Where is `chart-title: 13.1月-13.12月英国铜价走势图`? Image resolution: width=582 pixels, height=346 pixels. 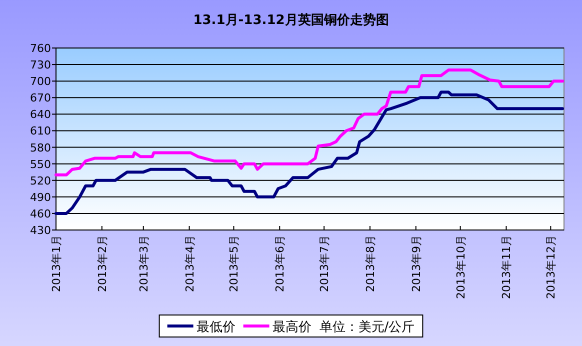 chart-title: 13.1月-13.12月英国铜价走势图 is located at coordinates (291, 20).